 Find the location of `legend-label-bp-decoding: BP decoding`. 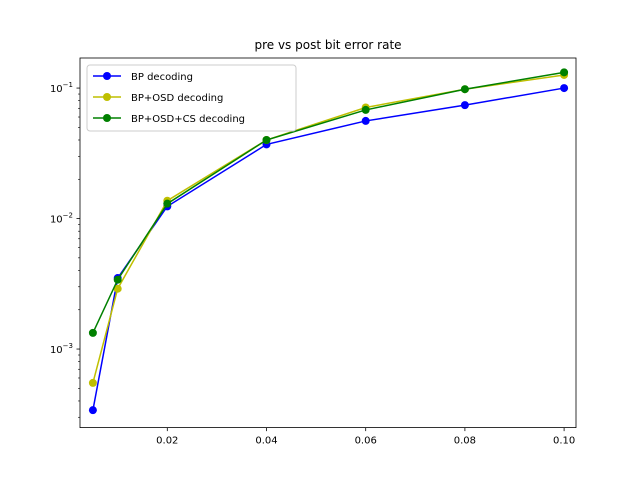

legend-label-bp-decoding: BP decoding is located at coordinates (162, 77).